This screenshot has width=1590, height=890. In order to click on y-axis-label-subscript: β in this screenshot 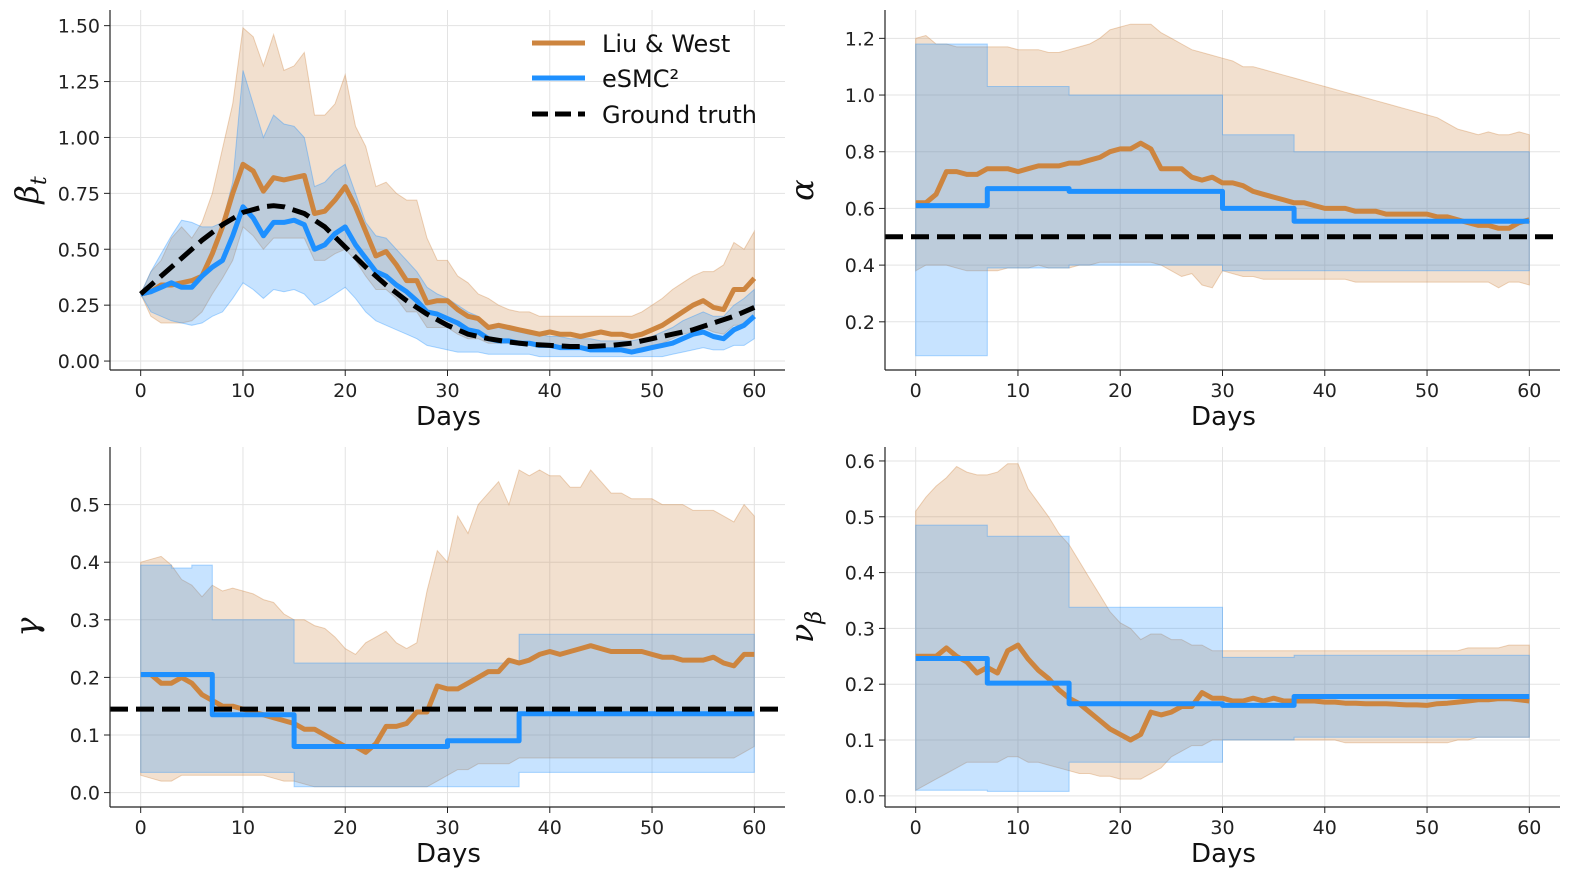, I will do `click(814, 618)`.